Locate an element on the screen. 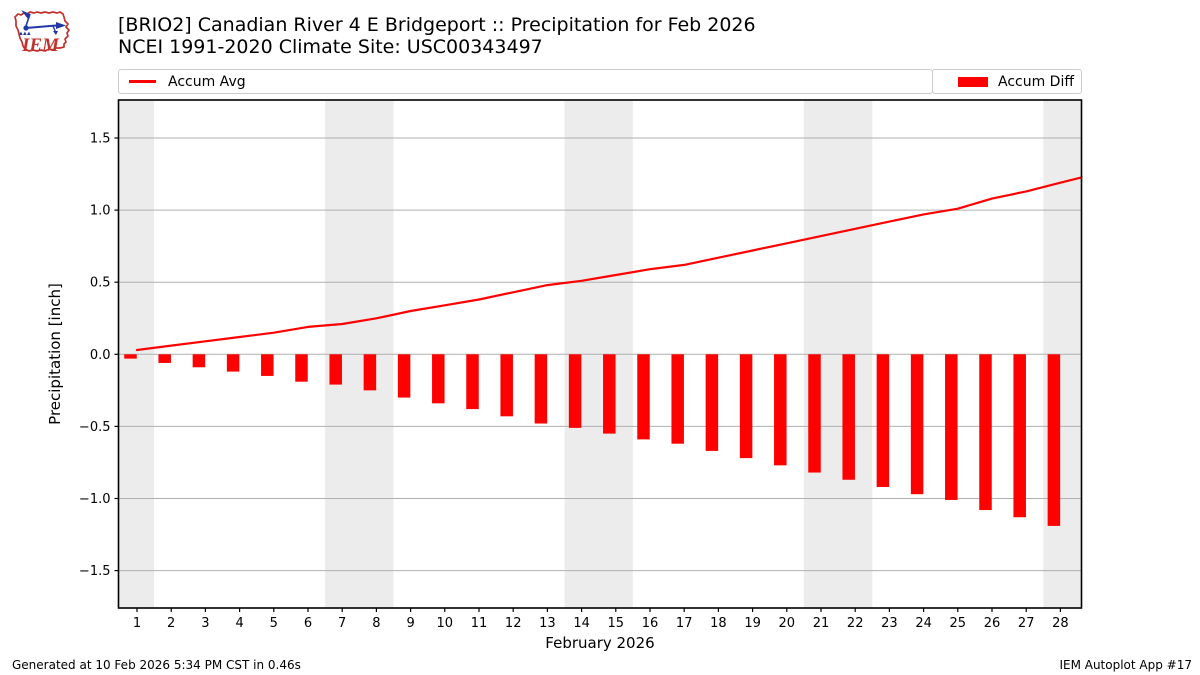 This screenshot has width=1200, height=675. x-tick-label: 8 is located at coordinates (376, 623).